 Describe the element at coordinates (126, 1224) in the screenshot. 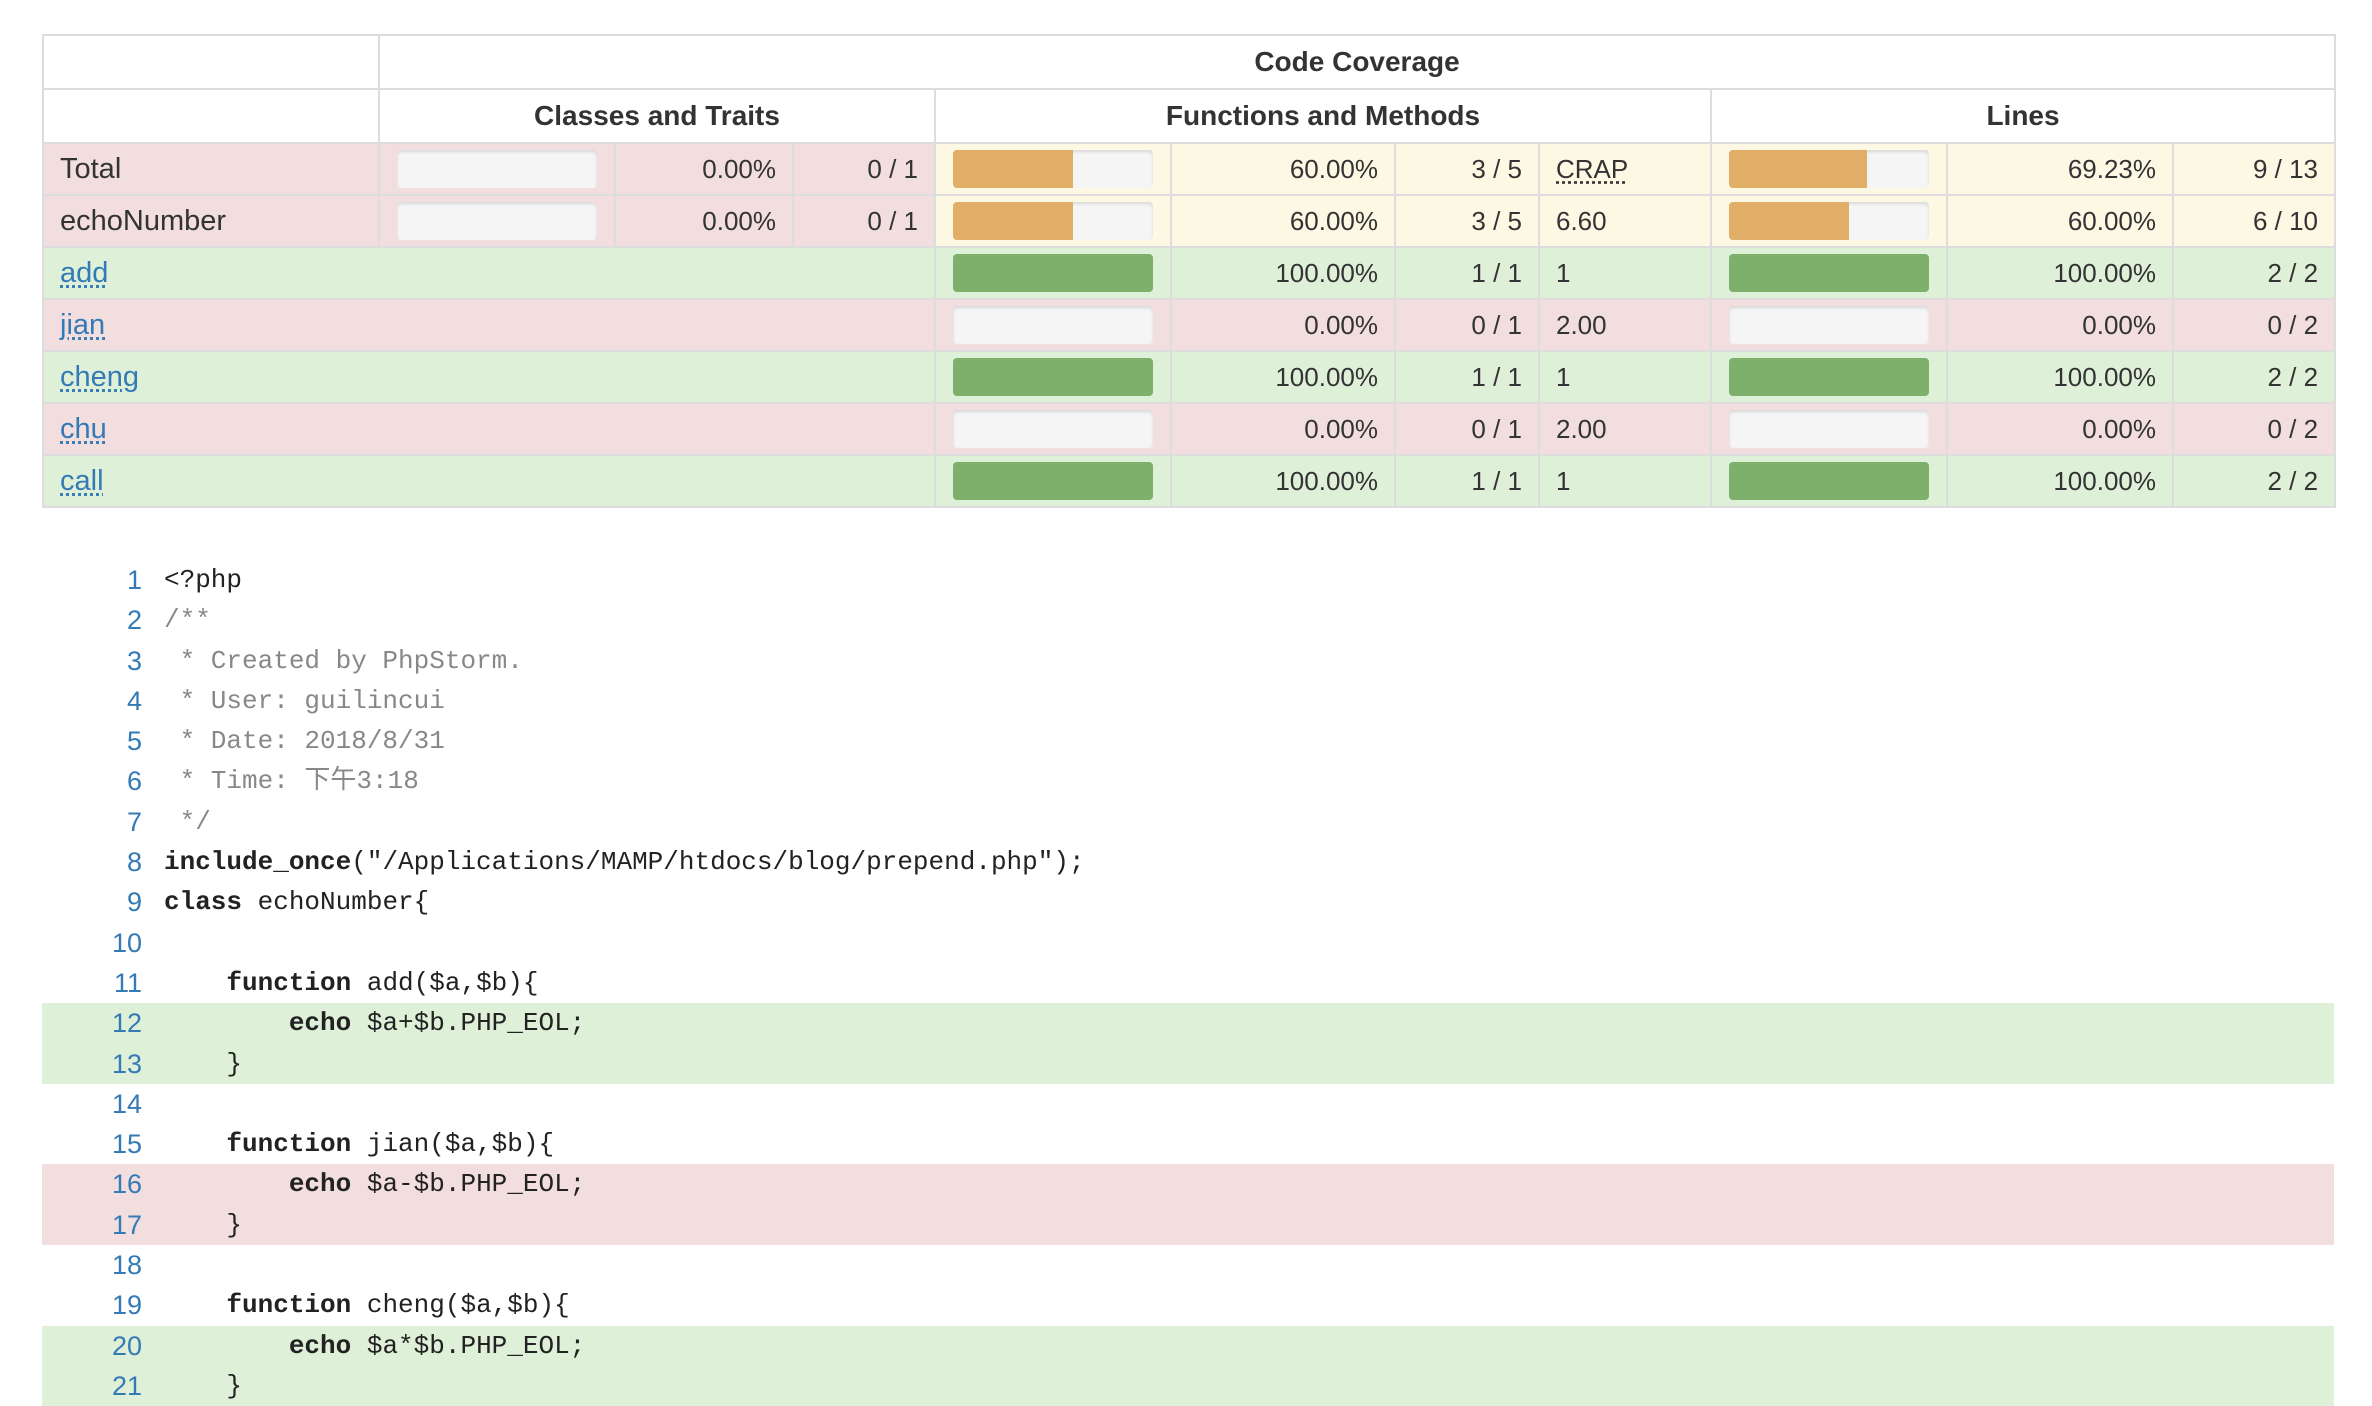

I see `line-number-link: 17` at that location.